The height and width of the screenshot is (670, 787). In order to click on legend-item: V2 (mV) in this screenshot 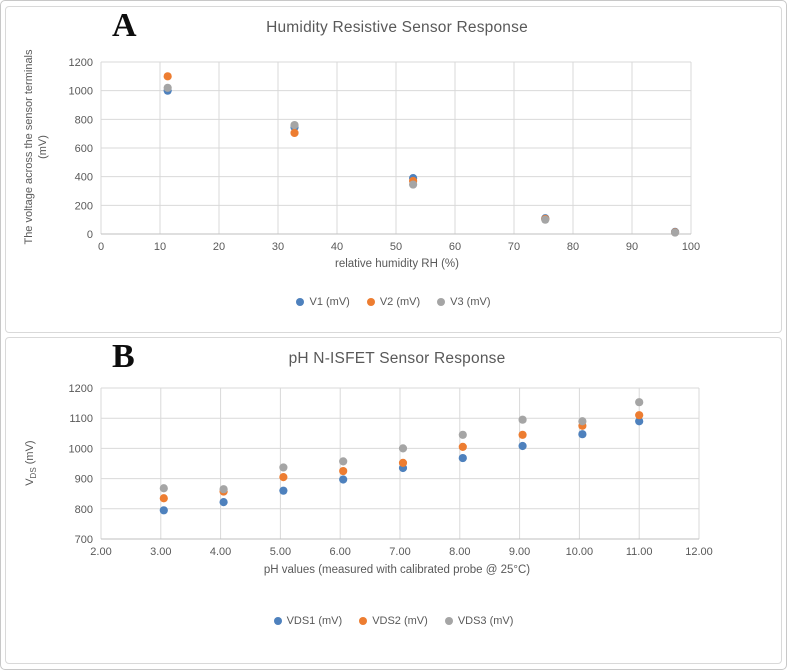, I will do `click(393, 302)`.